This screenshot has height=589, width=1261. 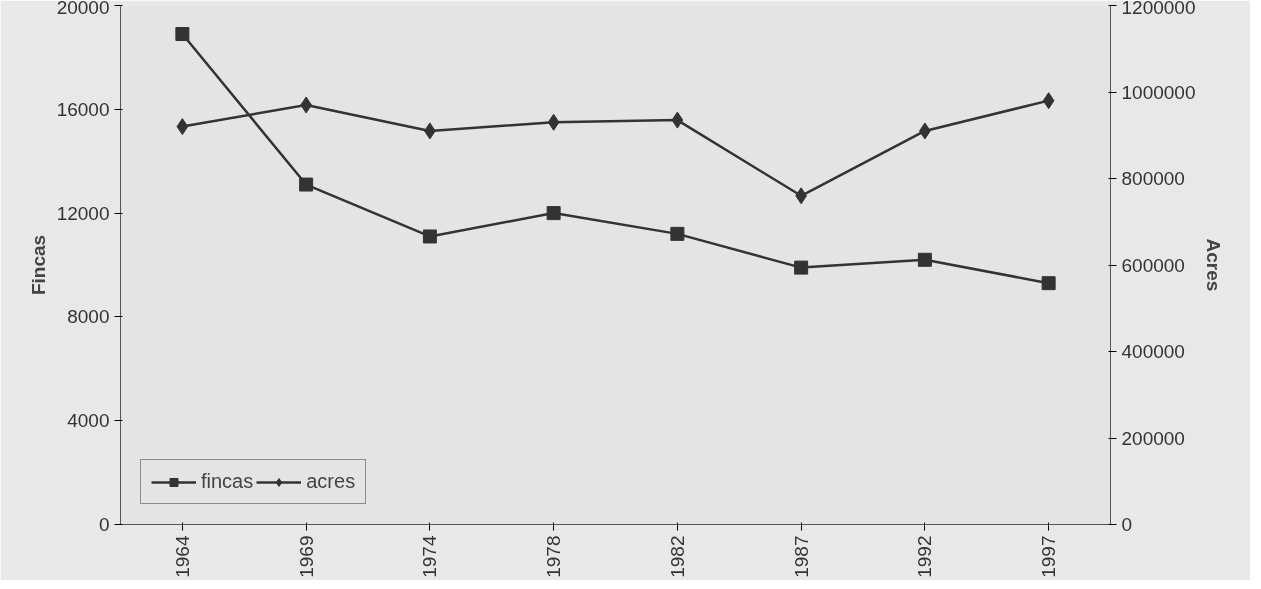 What do you see at coordinates (306, 556) in the screenshot?
I see `x-tick-label: 1969` at bounding box center [306, 556].